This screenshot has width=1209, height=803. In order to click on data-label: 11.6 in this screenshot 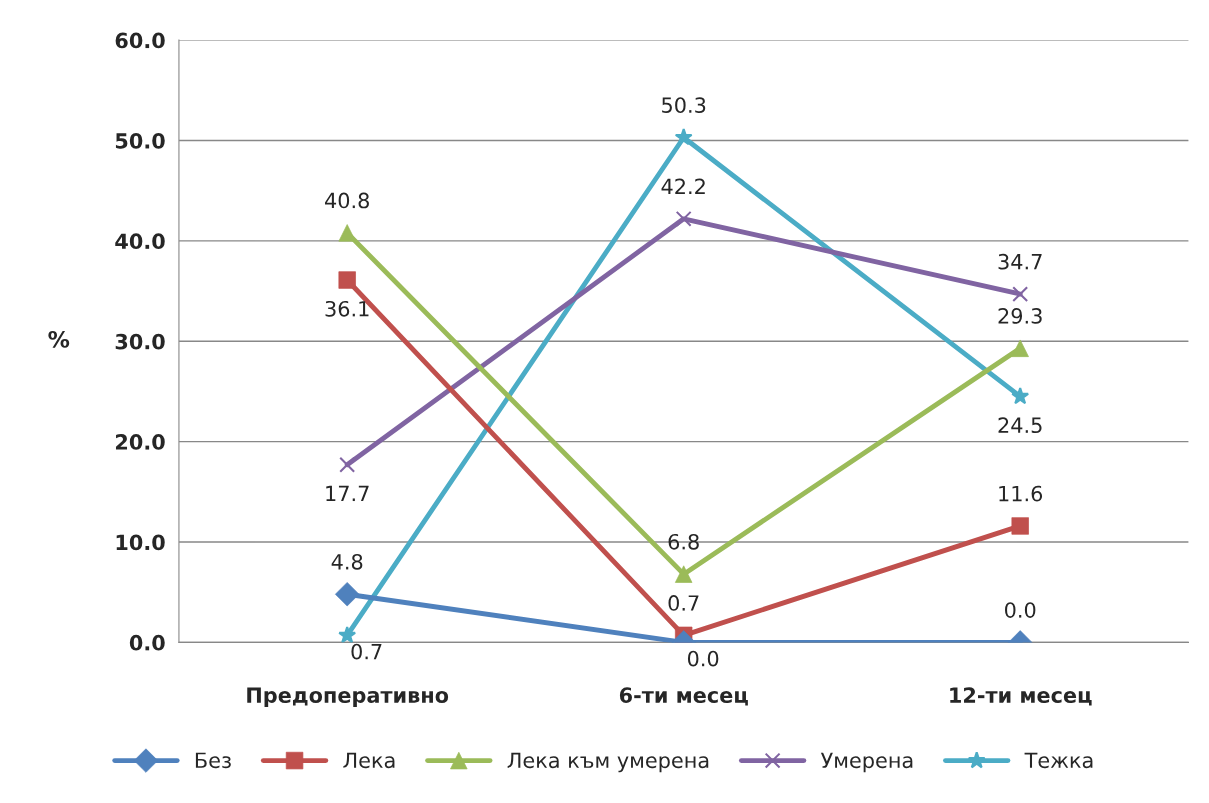, I will do `click(1021, 493)`.